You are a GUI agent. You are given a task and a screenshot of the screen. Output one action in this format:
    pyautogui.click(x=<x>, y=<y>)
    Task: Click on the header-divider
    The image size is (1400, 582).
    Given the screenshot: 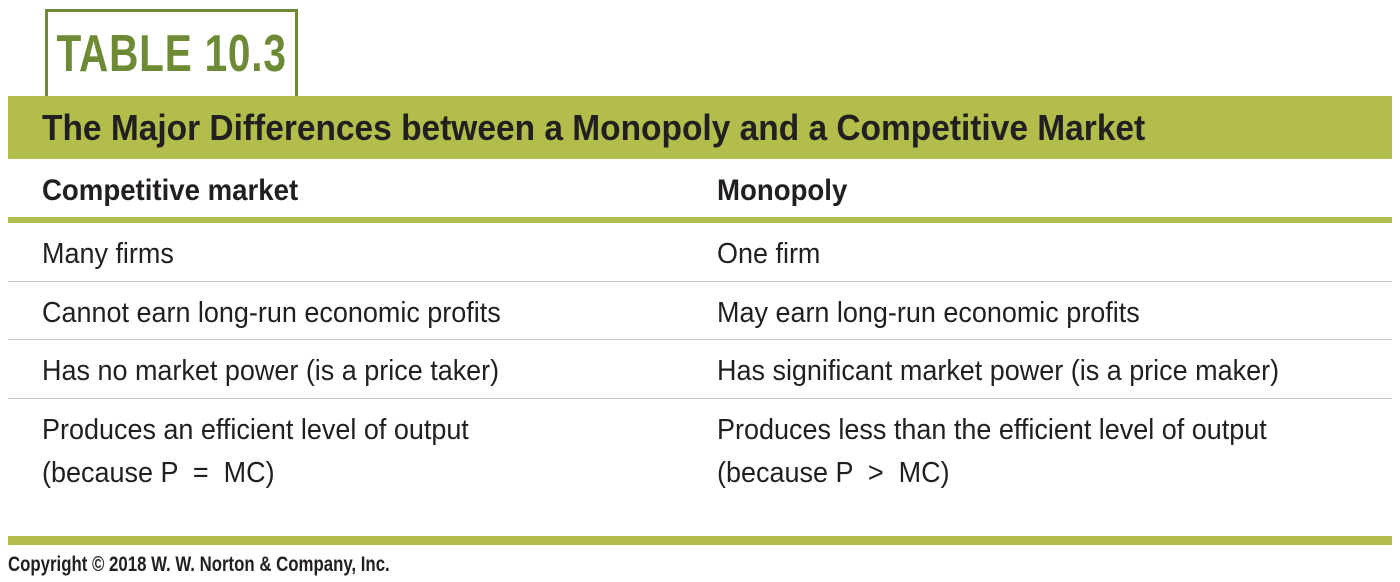 What is the action you would take?
    pyautogui.click(x=700, y=220)
    